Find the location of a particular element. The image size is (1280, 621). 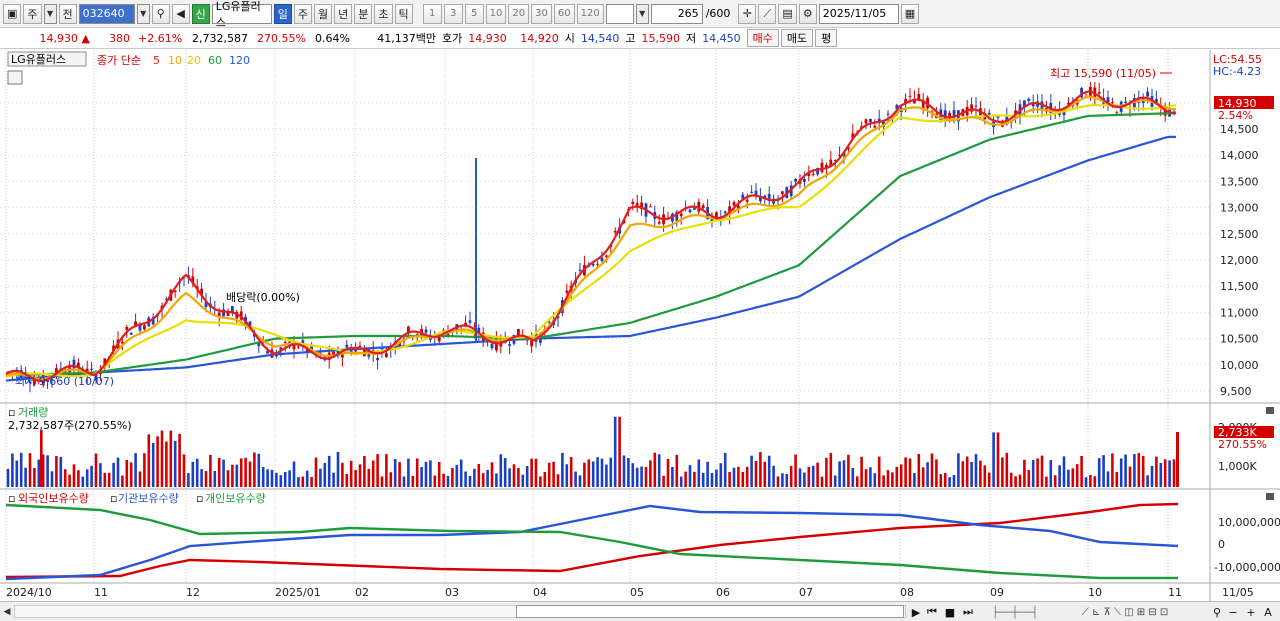

interval-60: 60 is located at coordinates (564, 13).